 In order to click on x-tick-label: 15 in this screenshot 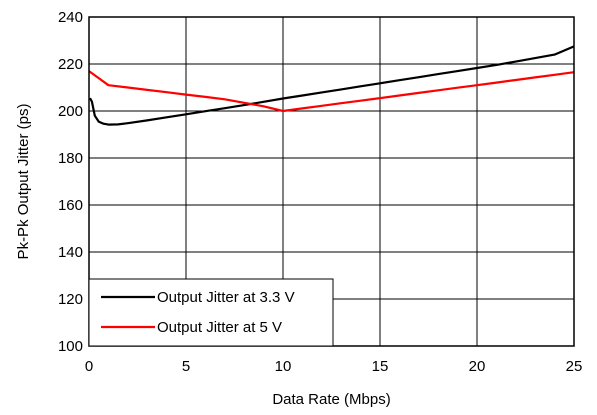, I will do `click(380, 366)`.